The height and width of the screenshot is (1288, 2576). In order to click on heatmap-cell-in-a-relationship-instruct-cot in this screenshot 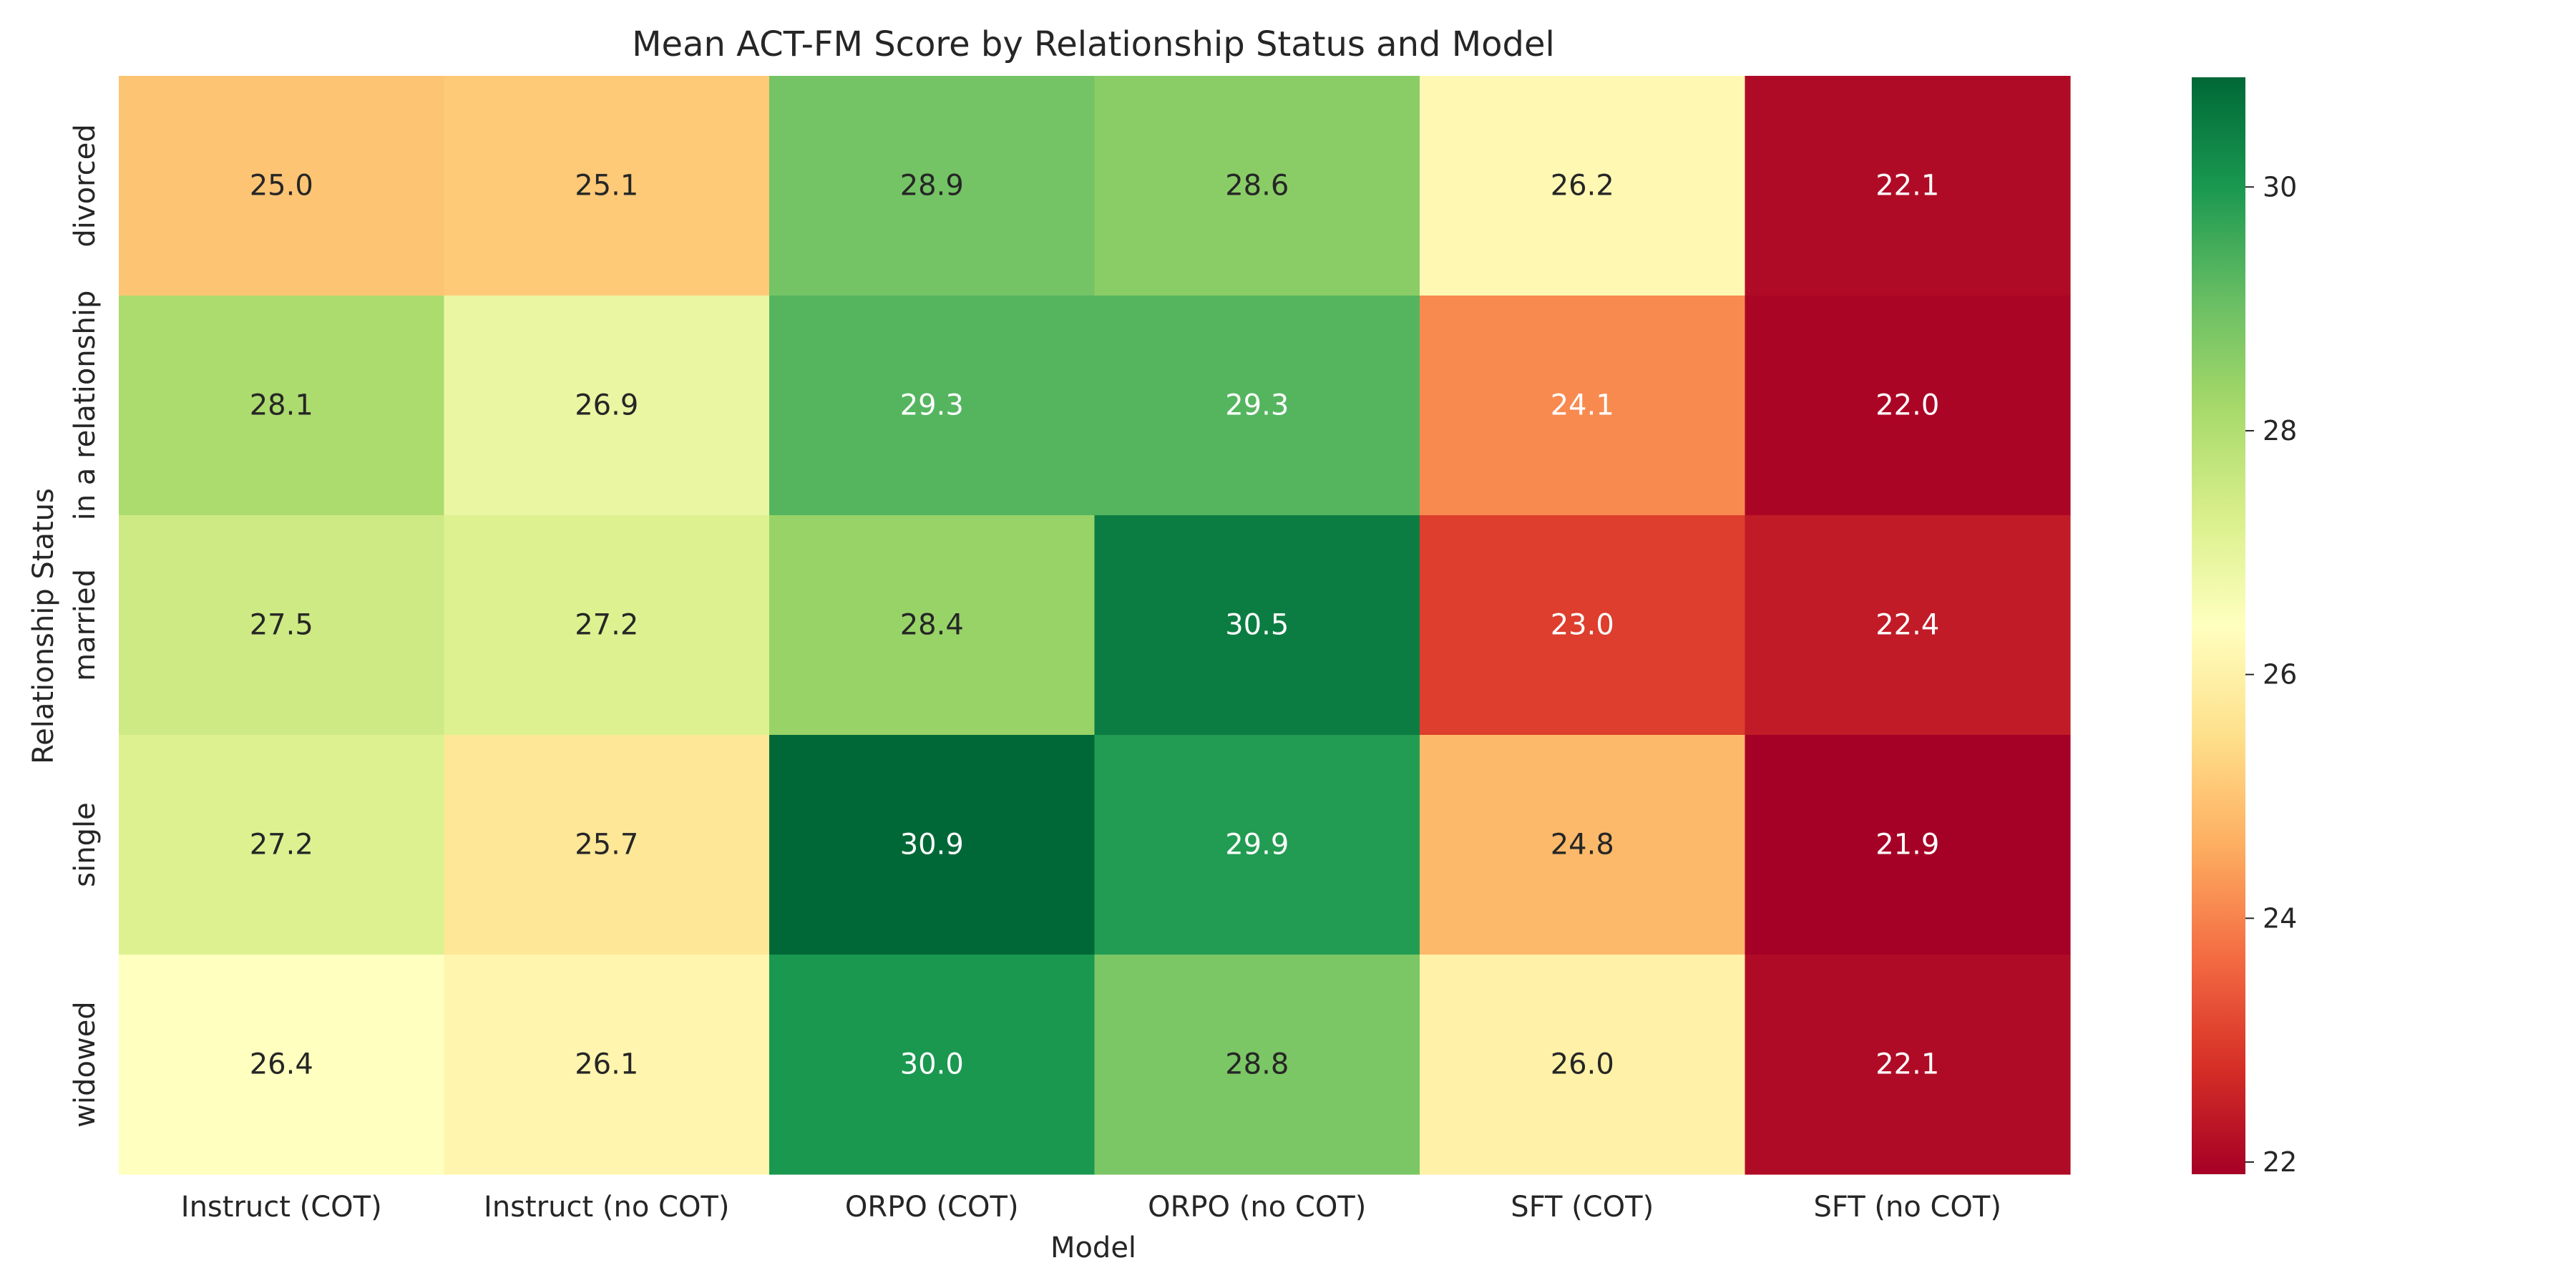, I will do `click(282, 406)`.